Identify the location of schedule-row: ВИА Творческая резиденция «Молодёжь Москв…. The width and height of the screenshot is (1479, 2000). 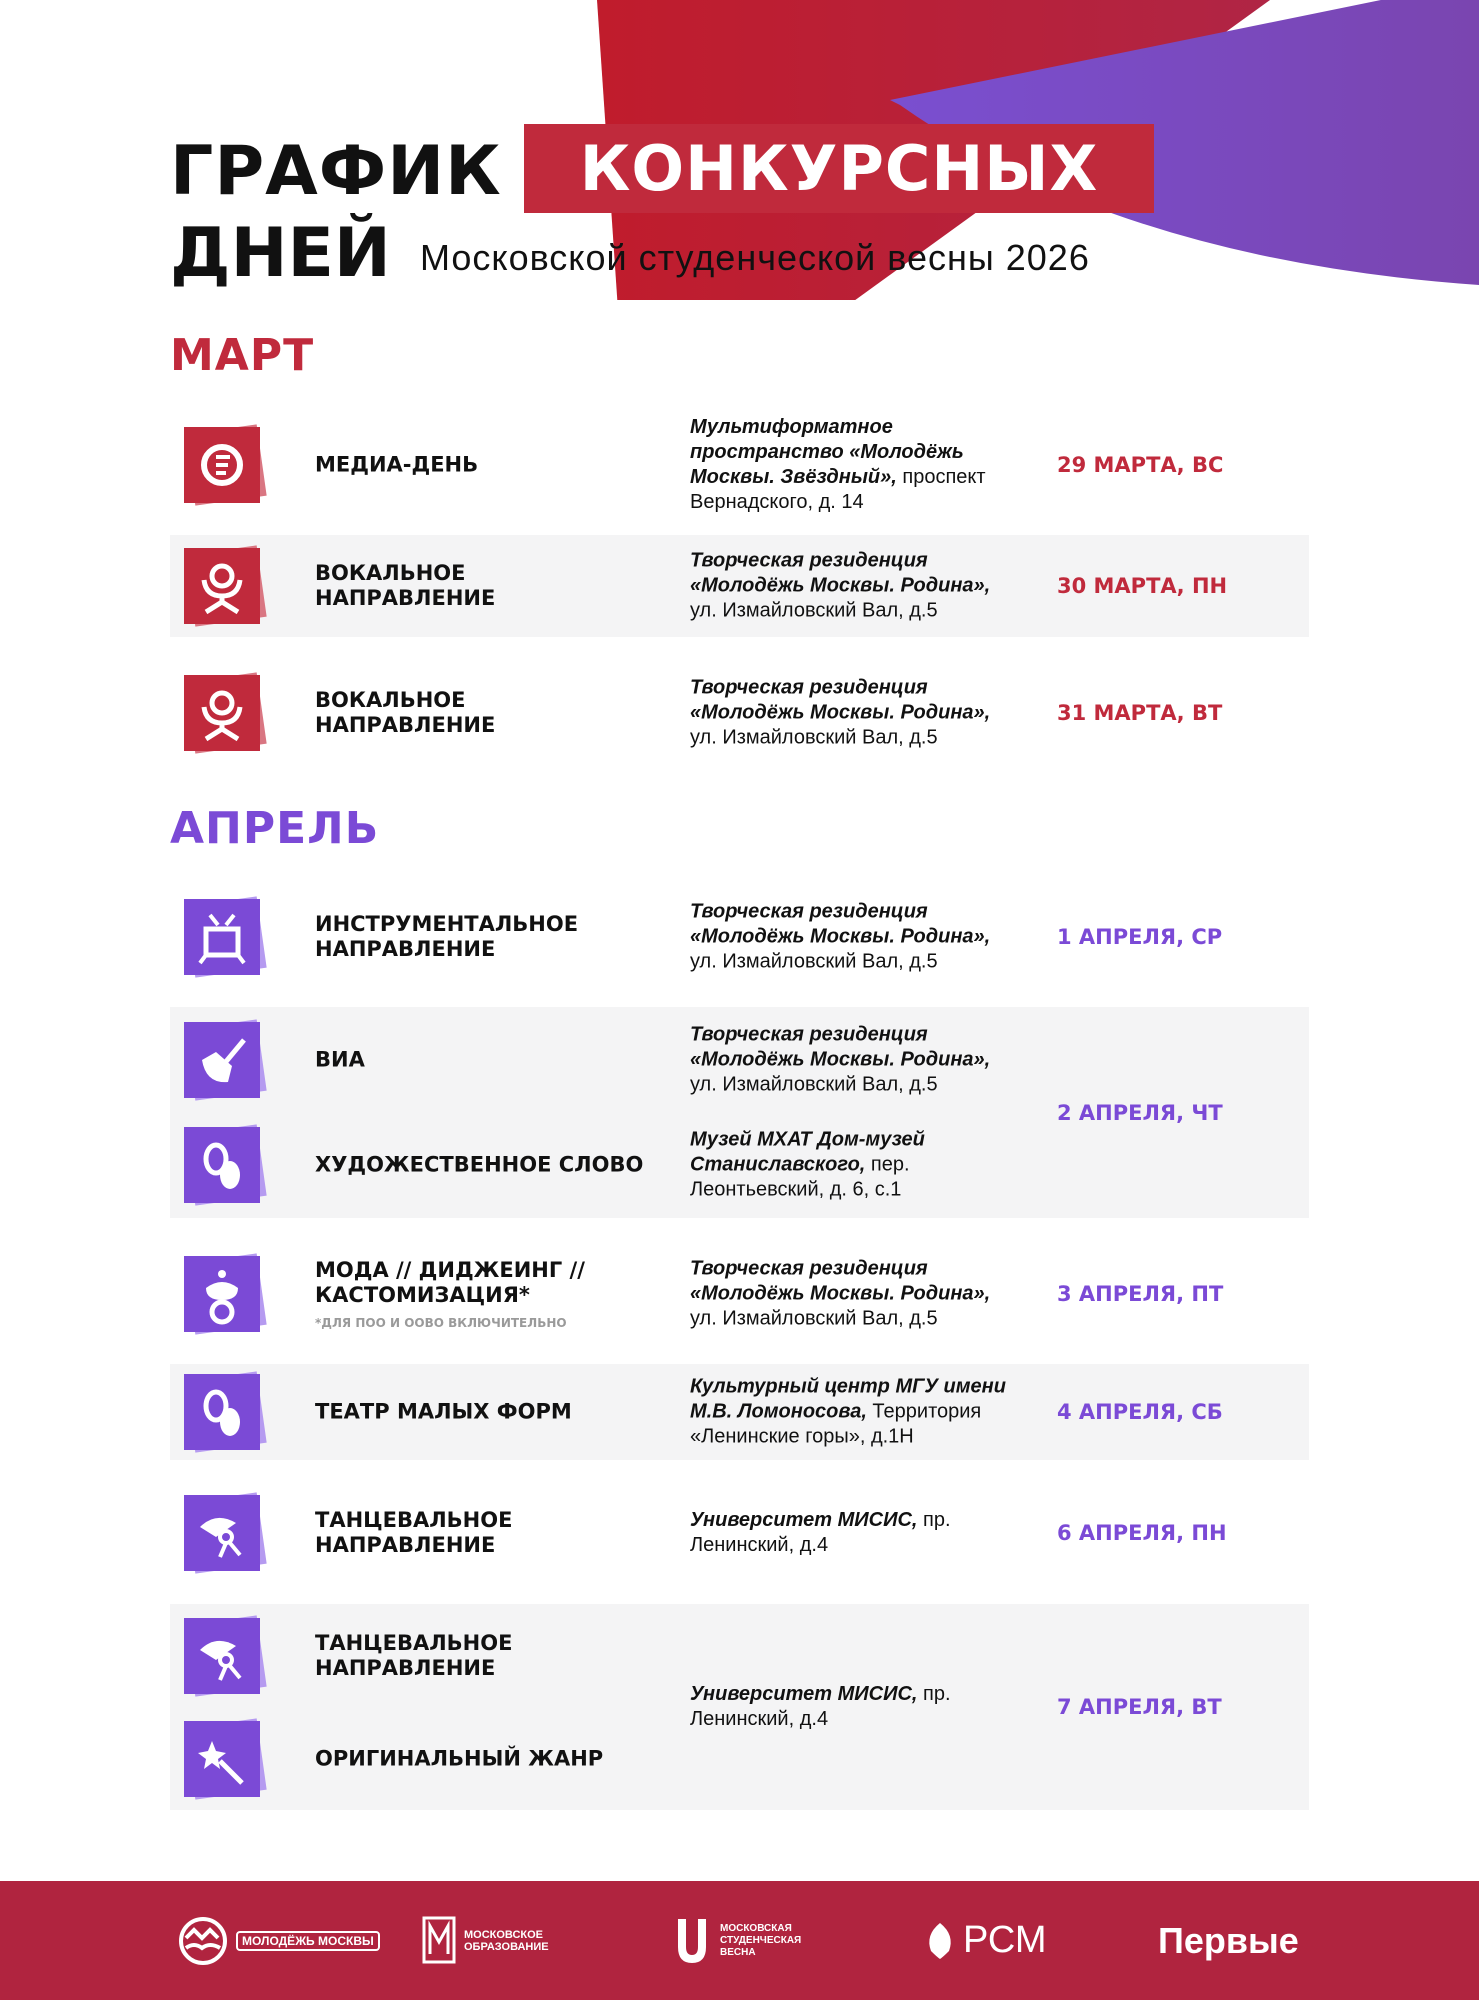
(739, 1112).